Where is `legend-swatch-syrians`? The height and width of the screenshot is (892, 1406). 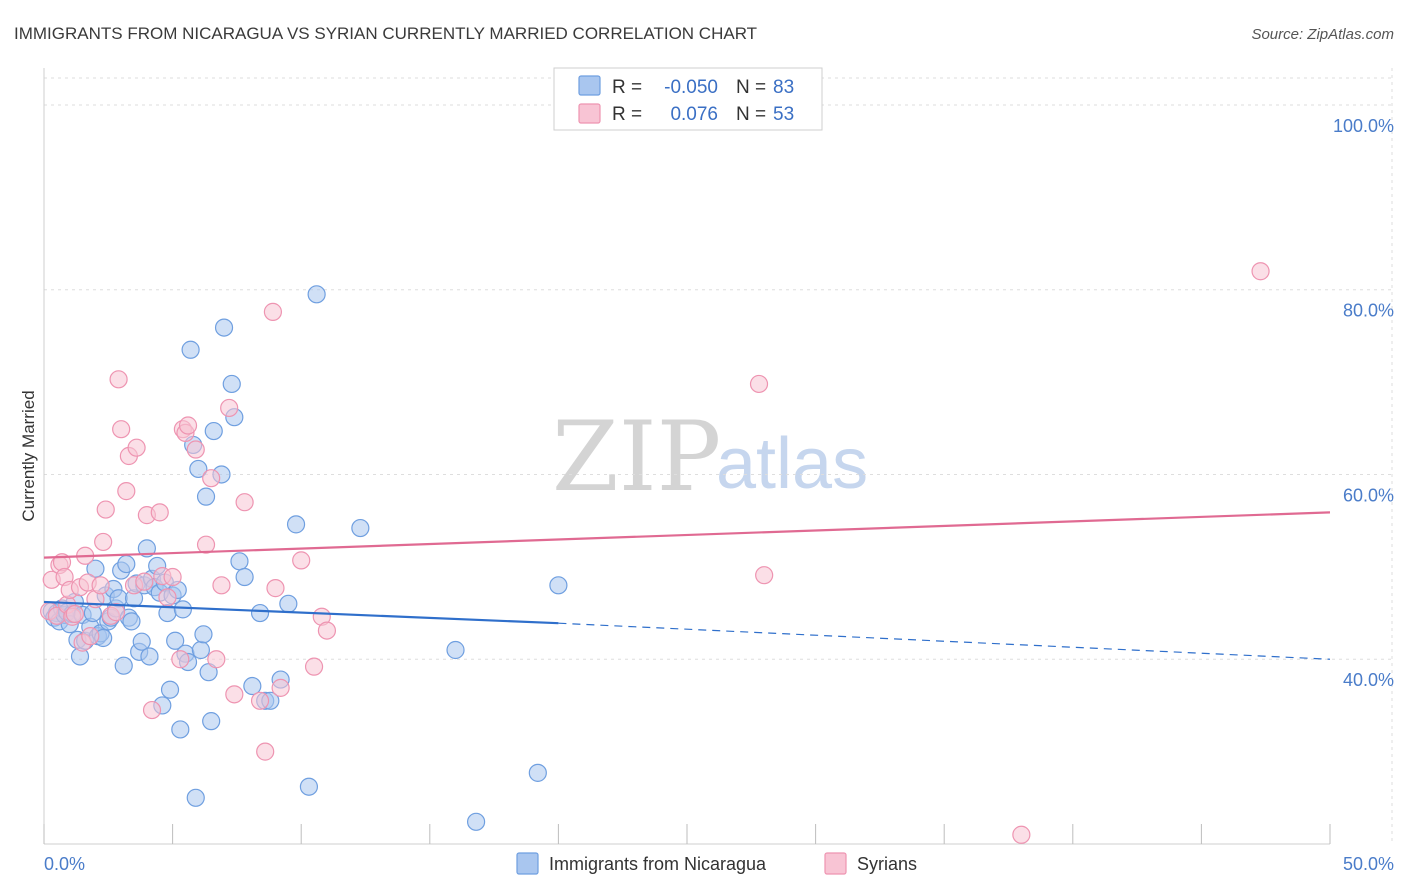 legend-swatch-syrians is located at coordinates (589, 113).